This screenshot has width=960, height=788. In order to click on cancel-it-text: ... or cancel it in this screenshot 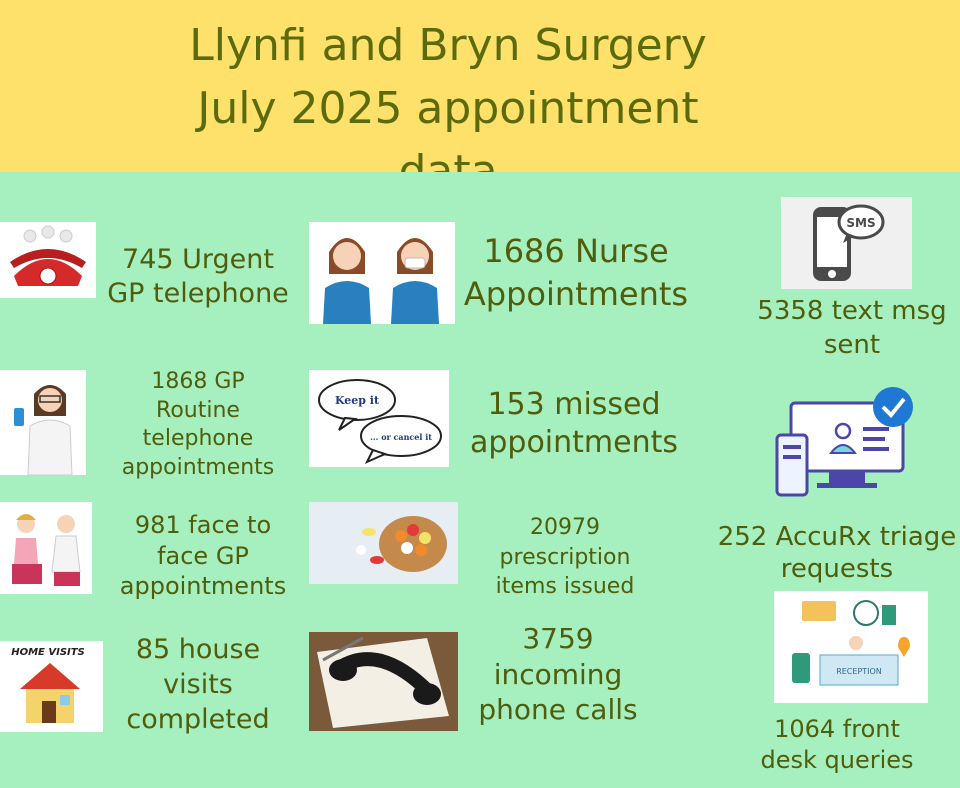, I will do `click(401, 437)`.